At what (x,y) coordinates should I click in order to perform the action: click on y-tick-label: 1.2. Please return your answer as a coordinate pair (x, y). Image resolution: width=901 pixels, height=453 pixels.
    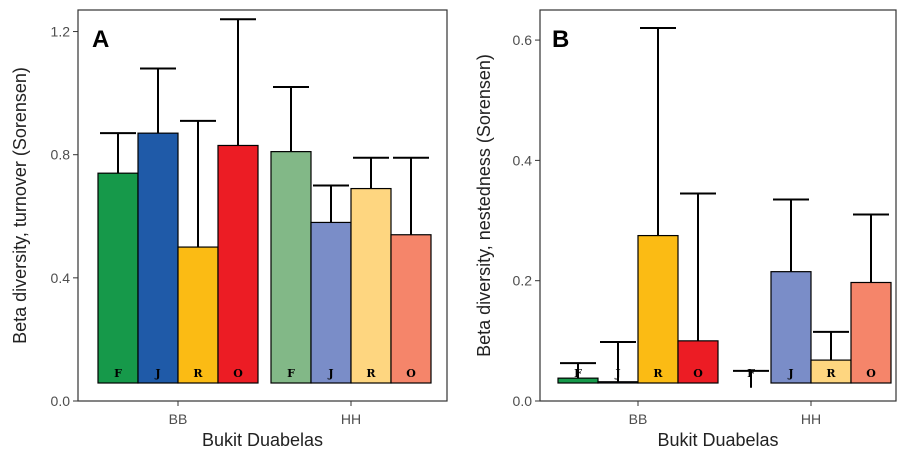
    Looking at the image, I should click on (61, 32).